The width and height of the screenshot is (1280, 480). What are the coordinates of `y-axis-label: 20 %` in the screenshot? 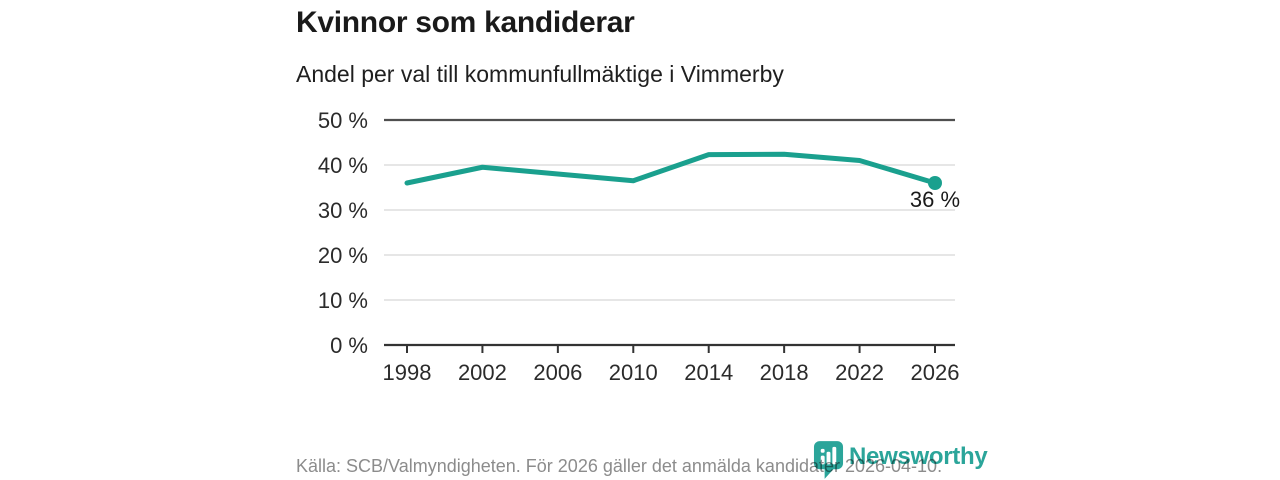 It's located at (343, 255).